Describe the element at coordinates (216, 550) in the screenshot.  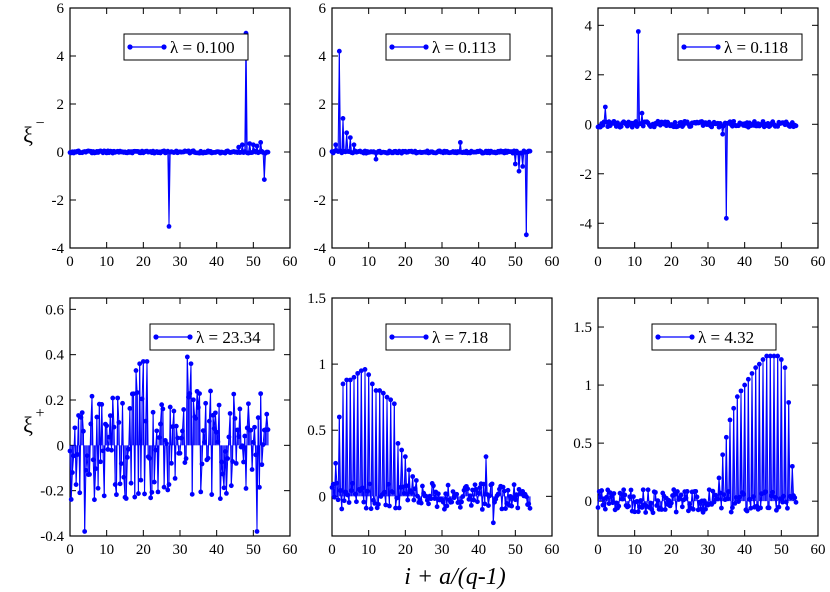
I see `x-tick-label: 40` at that location.